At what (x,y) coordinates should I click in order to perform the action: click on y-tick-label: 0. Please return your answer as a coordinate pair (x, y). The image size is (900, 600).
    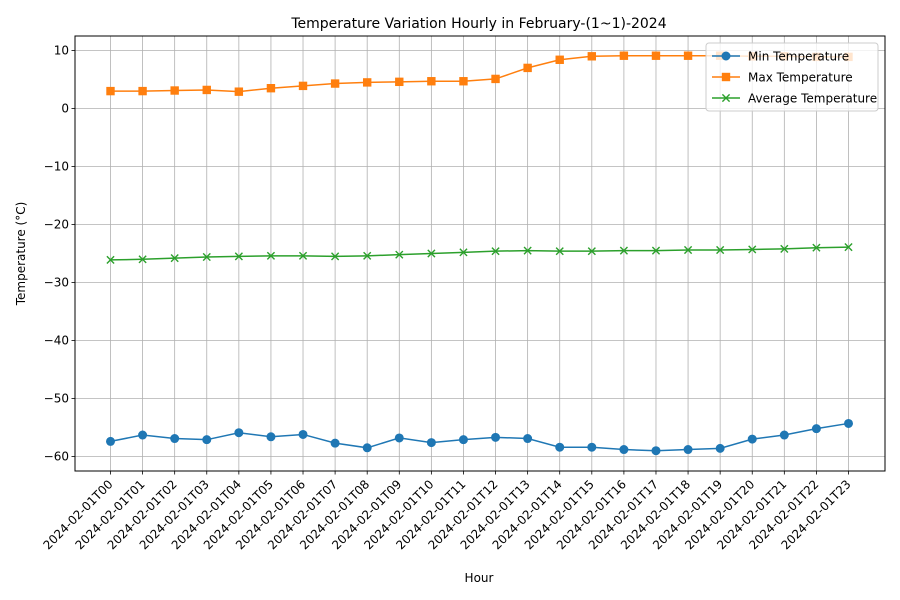
    Looking at the image, I should click on (65, 109).